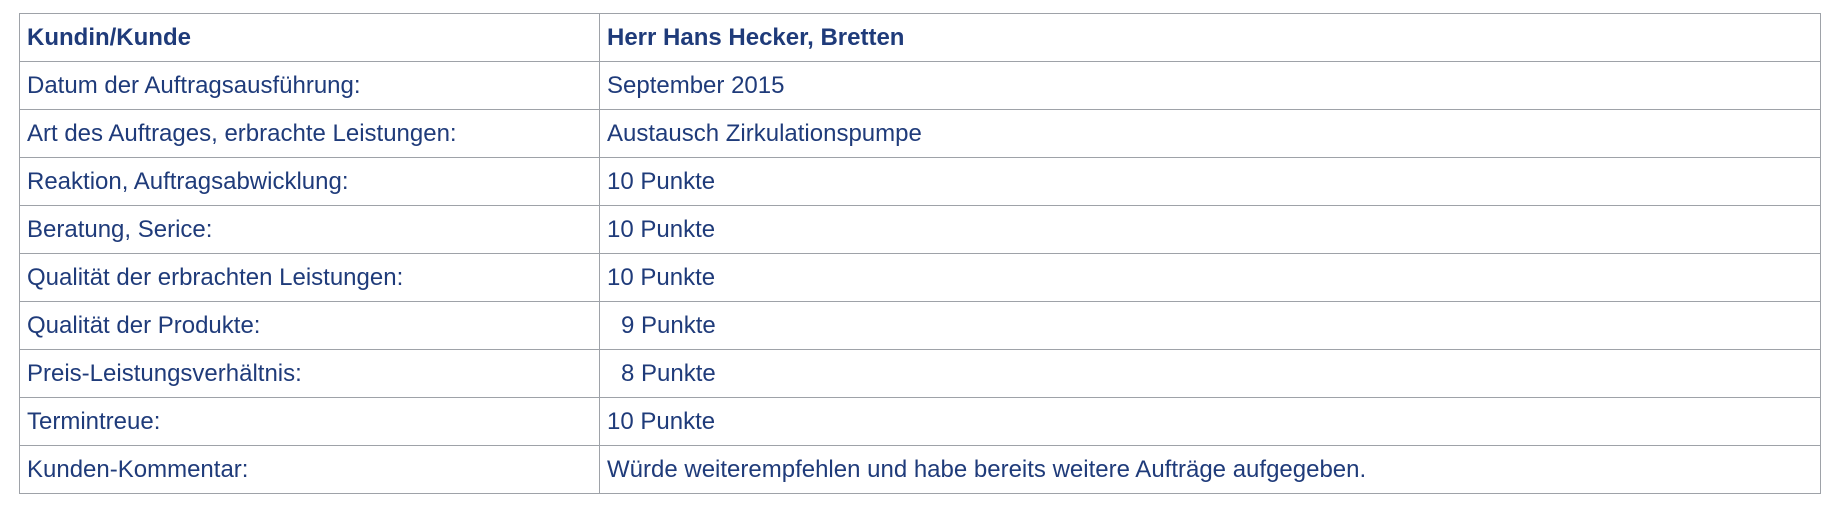 The width and height of the screenshot is (1834, 508). What do you see at coordinates (1210, 85) in the screenshot?
I see `row-value-date: September 2015` at bounding box center [1210, 85].